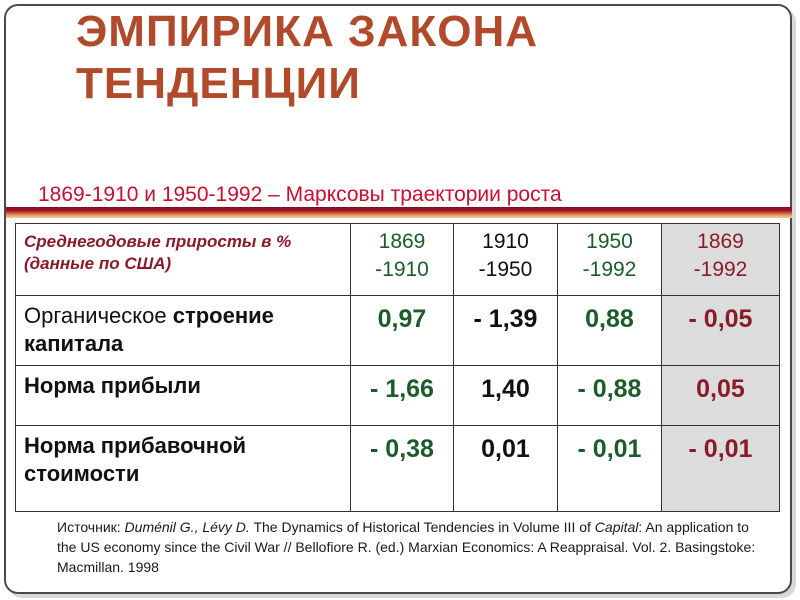 This screenshot has width=800, height=600. I want to click on period-header: 1910 -1950, so click(505, 259).